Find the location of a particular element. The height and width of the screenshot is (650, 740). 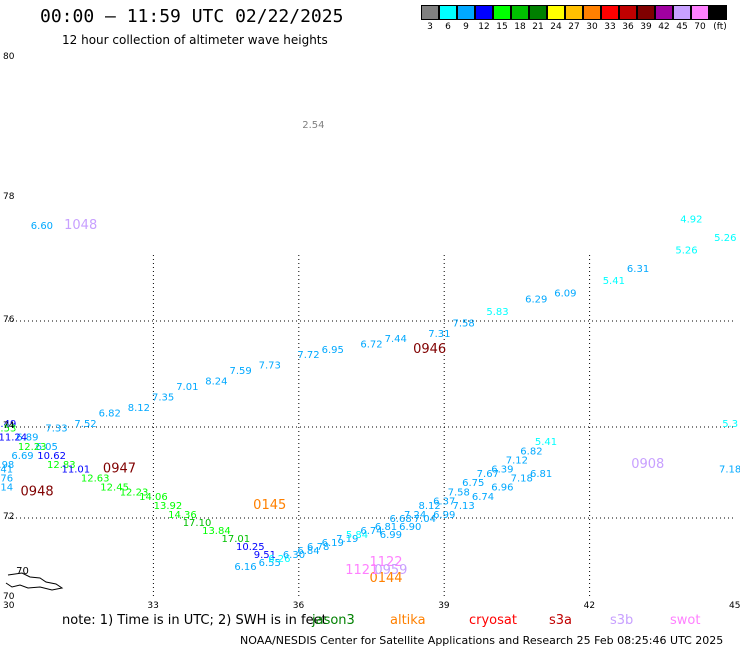

wave-height-value: 6.89 is located at coordinates (27, 438).